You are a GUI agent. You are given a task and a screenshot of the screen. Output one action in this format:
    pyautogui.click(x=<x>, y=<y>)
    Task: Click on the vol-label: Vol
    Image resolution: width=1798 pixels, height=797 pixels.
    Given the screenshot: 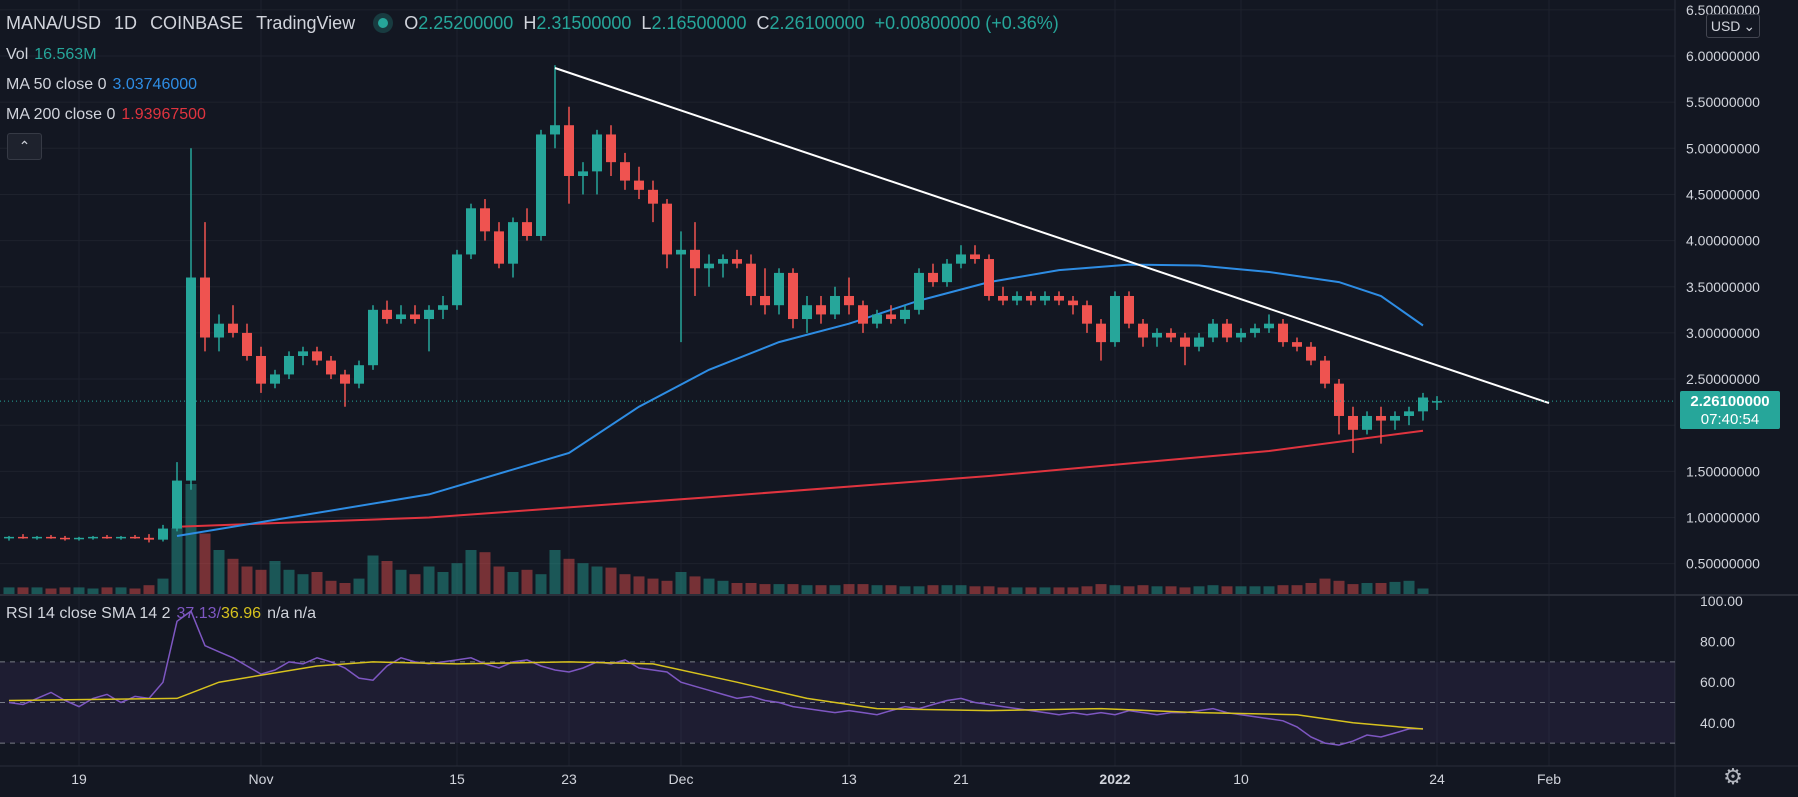 What is the action you would take?
    pyautogui.click(x=17, y=54)
    